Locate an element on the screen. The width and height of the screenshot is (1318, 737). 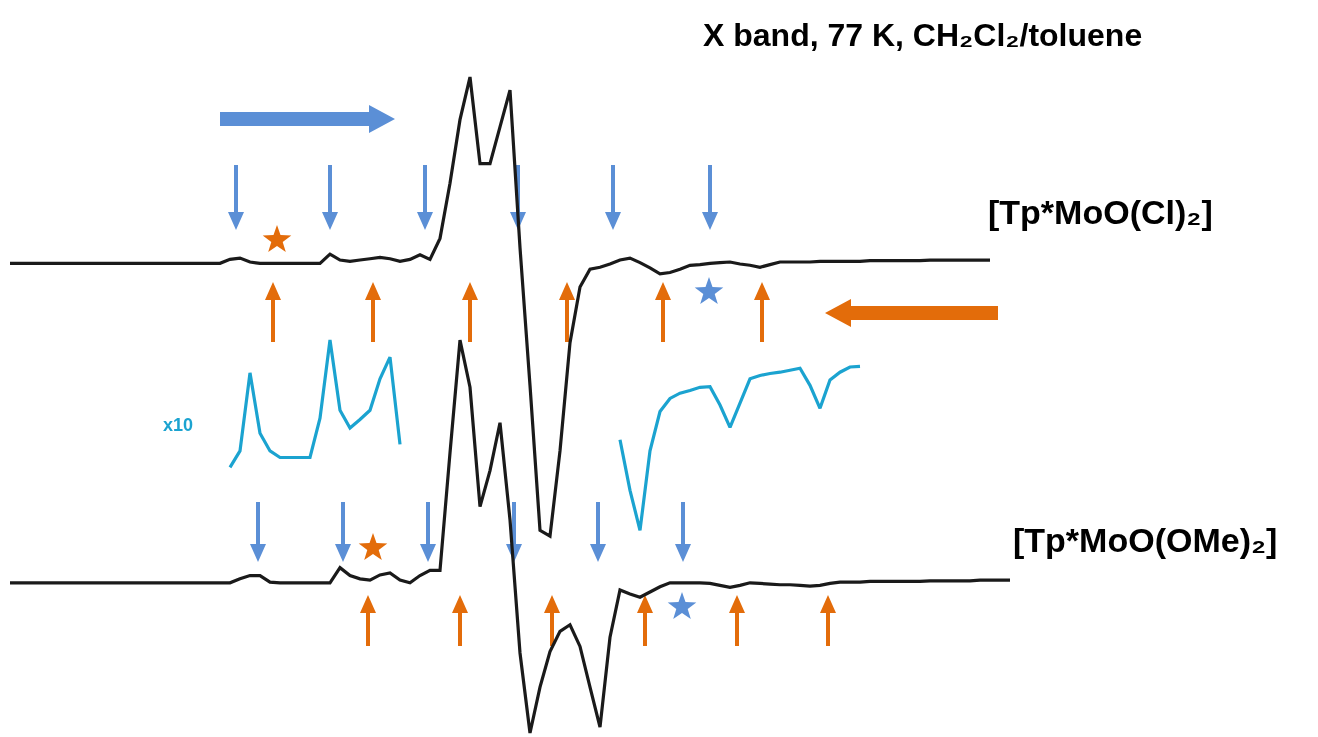
series-label: [Tp*MoO(OMe)₂] is located at coordinates (1145, 540).